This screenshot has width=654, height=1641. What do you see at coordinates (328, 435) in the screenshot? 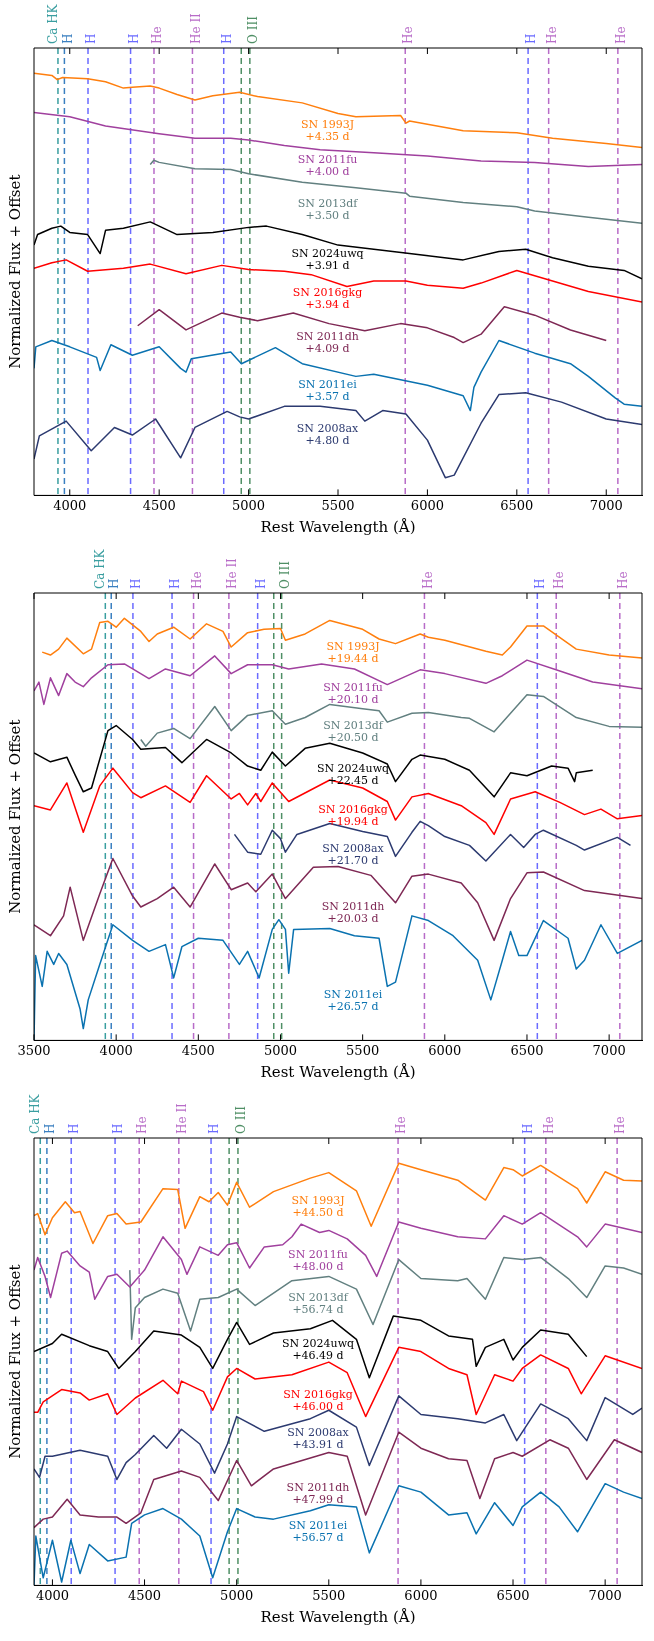
I see `series-label: SN 2008ax +4.80 d` at bounding box center [328, 435].